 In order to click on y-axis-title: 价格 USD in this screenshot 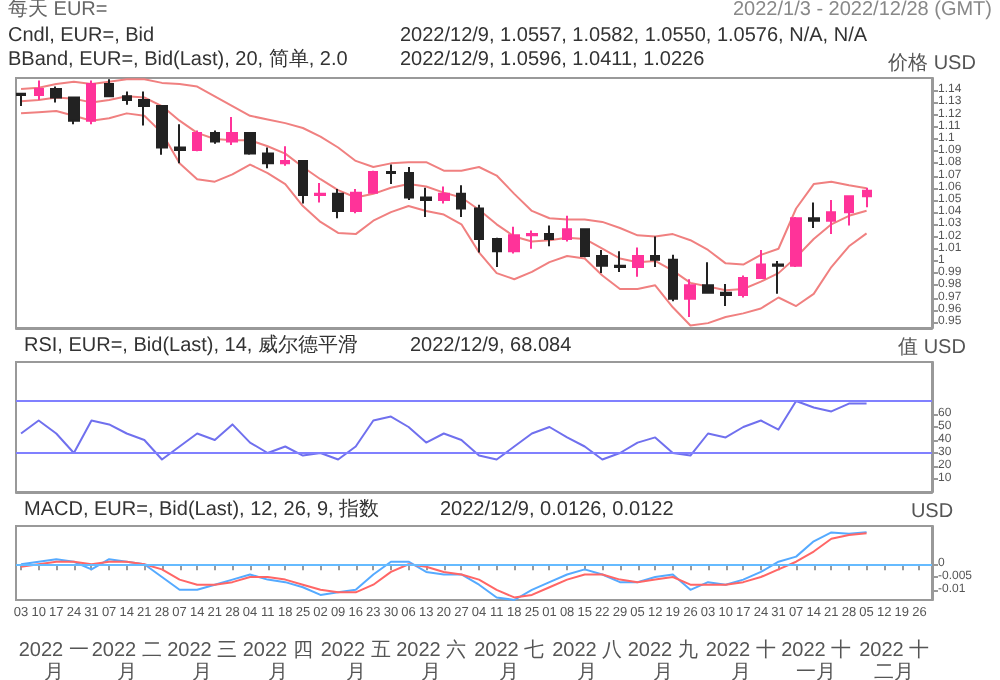, I will do `click(931, 63)`.